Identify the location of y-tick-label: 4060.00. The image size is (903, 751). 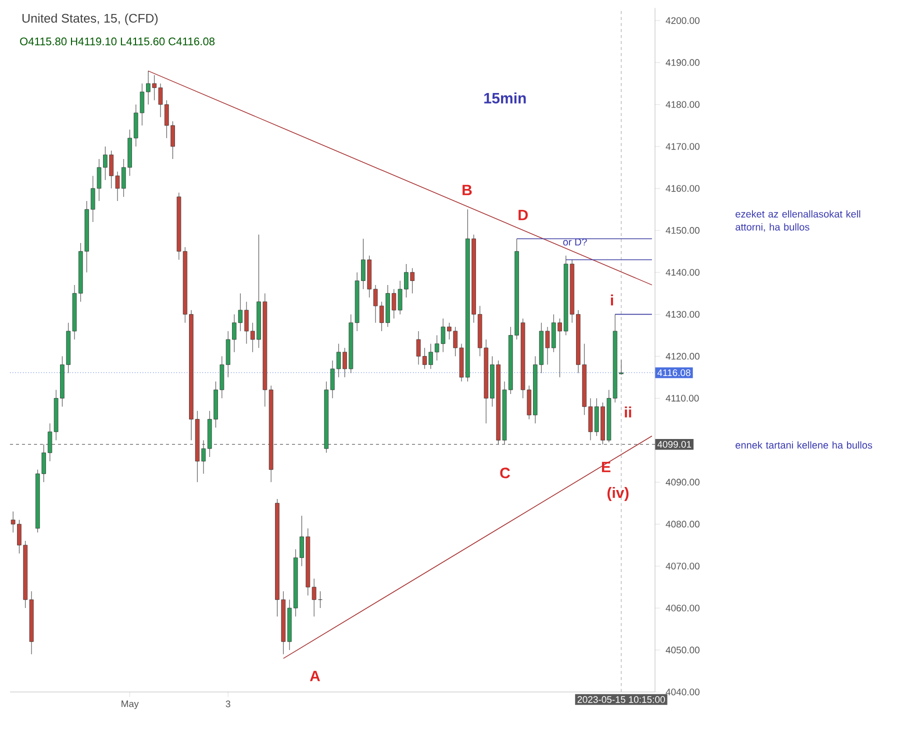
(683, 608).